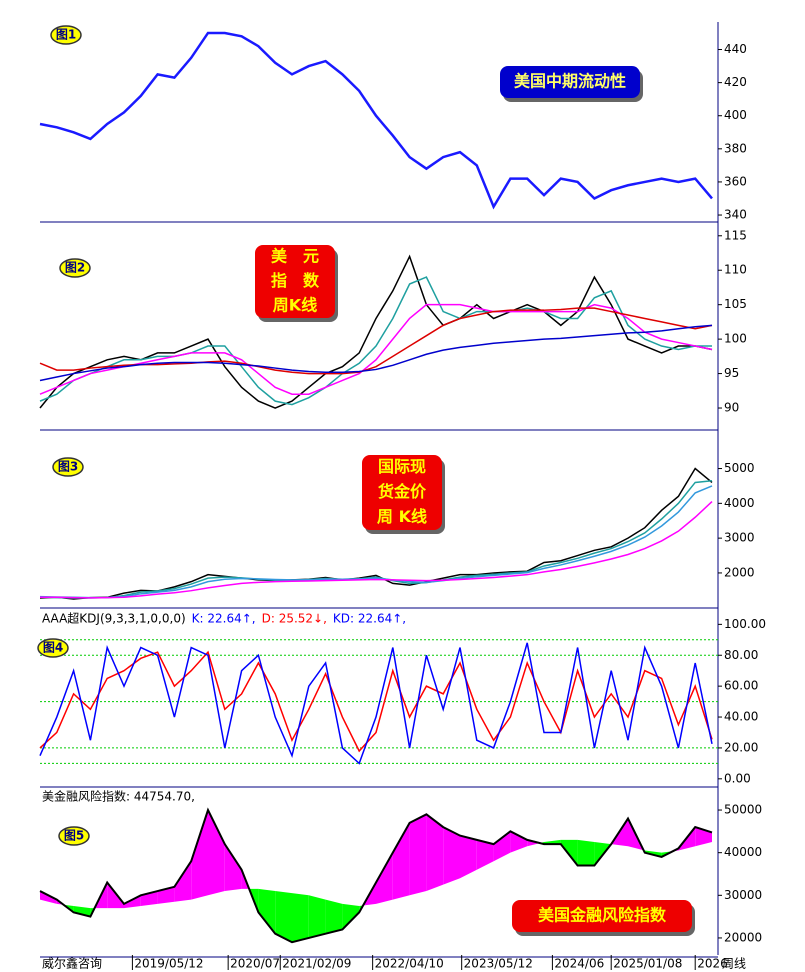 This screenshot has width=805, height=972. What do you see at coordinates (295, 256) in the screenshot?
I see `annotation-text: 美 元` at bounding box center [295, 256].